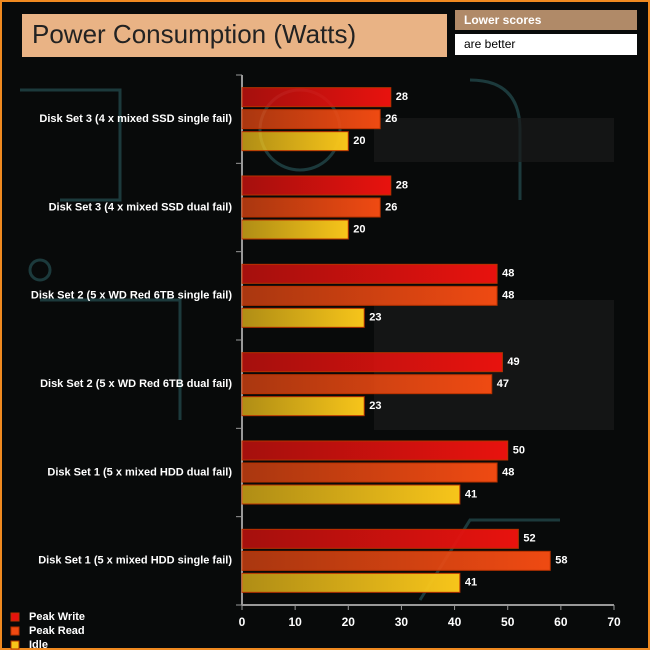  What do you see at coordinates (503, 20) in the screenshot?
I see `note: Lower scores` at bounding box center [503, 20].